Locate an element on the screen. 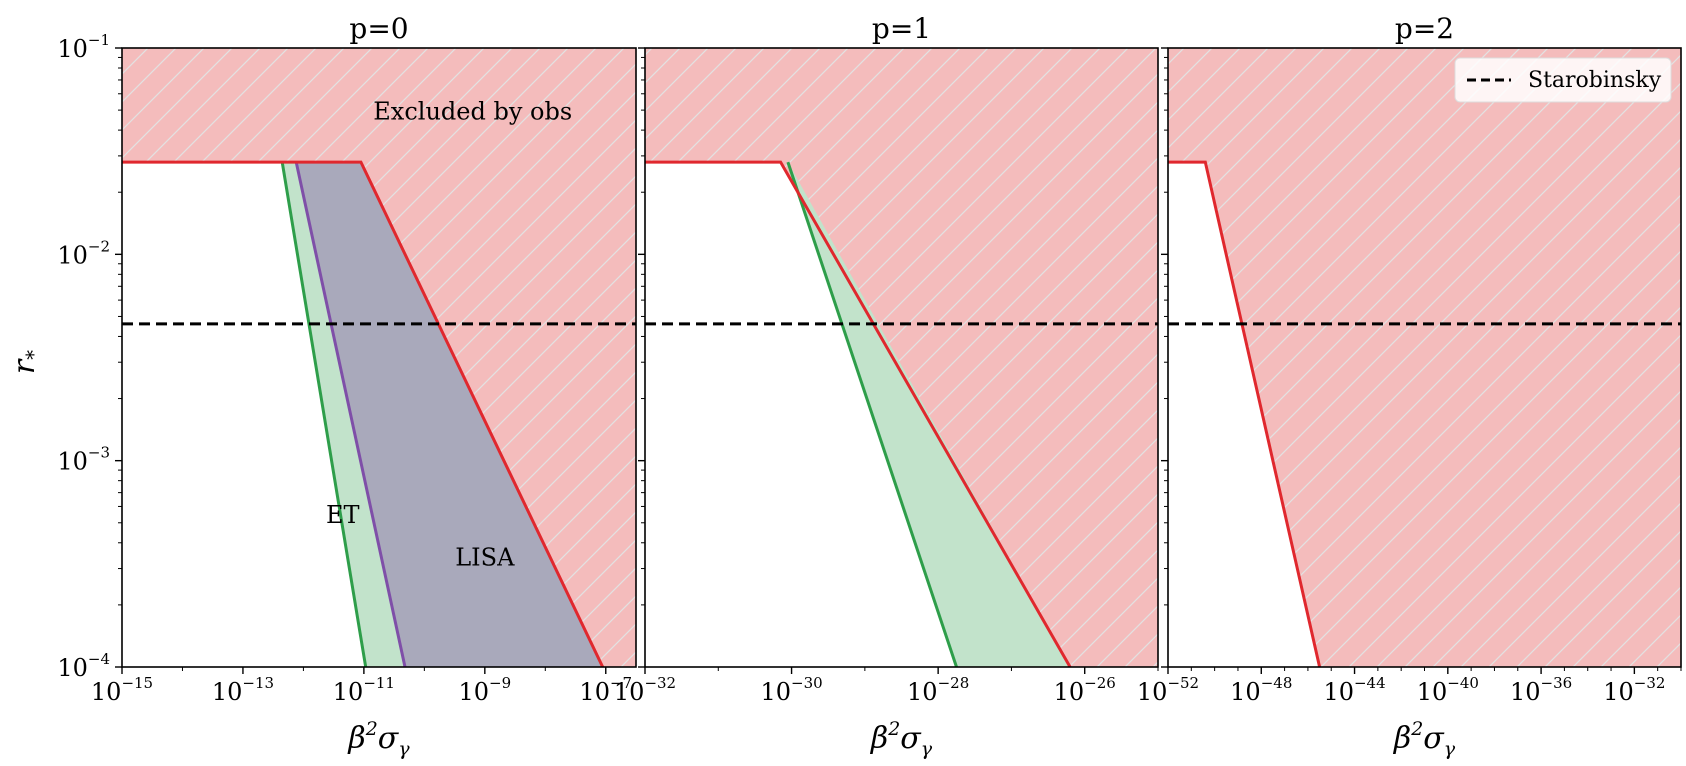 This screenshot has height=766, width=1686. annotation-excluded-by-obs: Excluded by obs is located at coordinates (472, 112).